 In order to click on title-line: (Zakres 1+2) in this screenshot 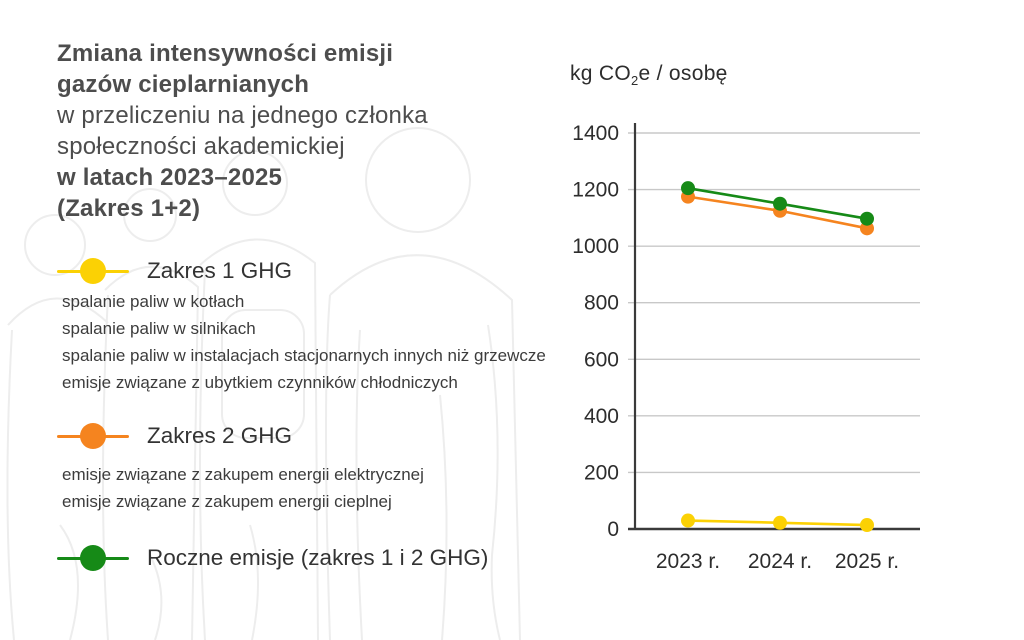, I will do `click(129, 208)`.